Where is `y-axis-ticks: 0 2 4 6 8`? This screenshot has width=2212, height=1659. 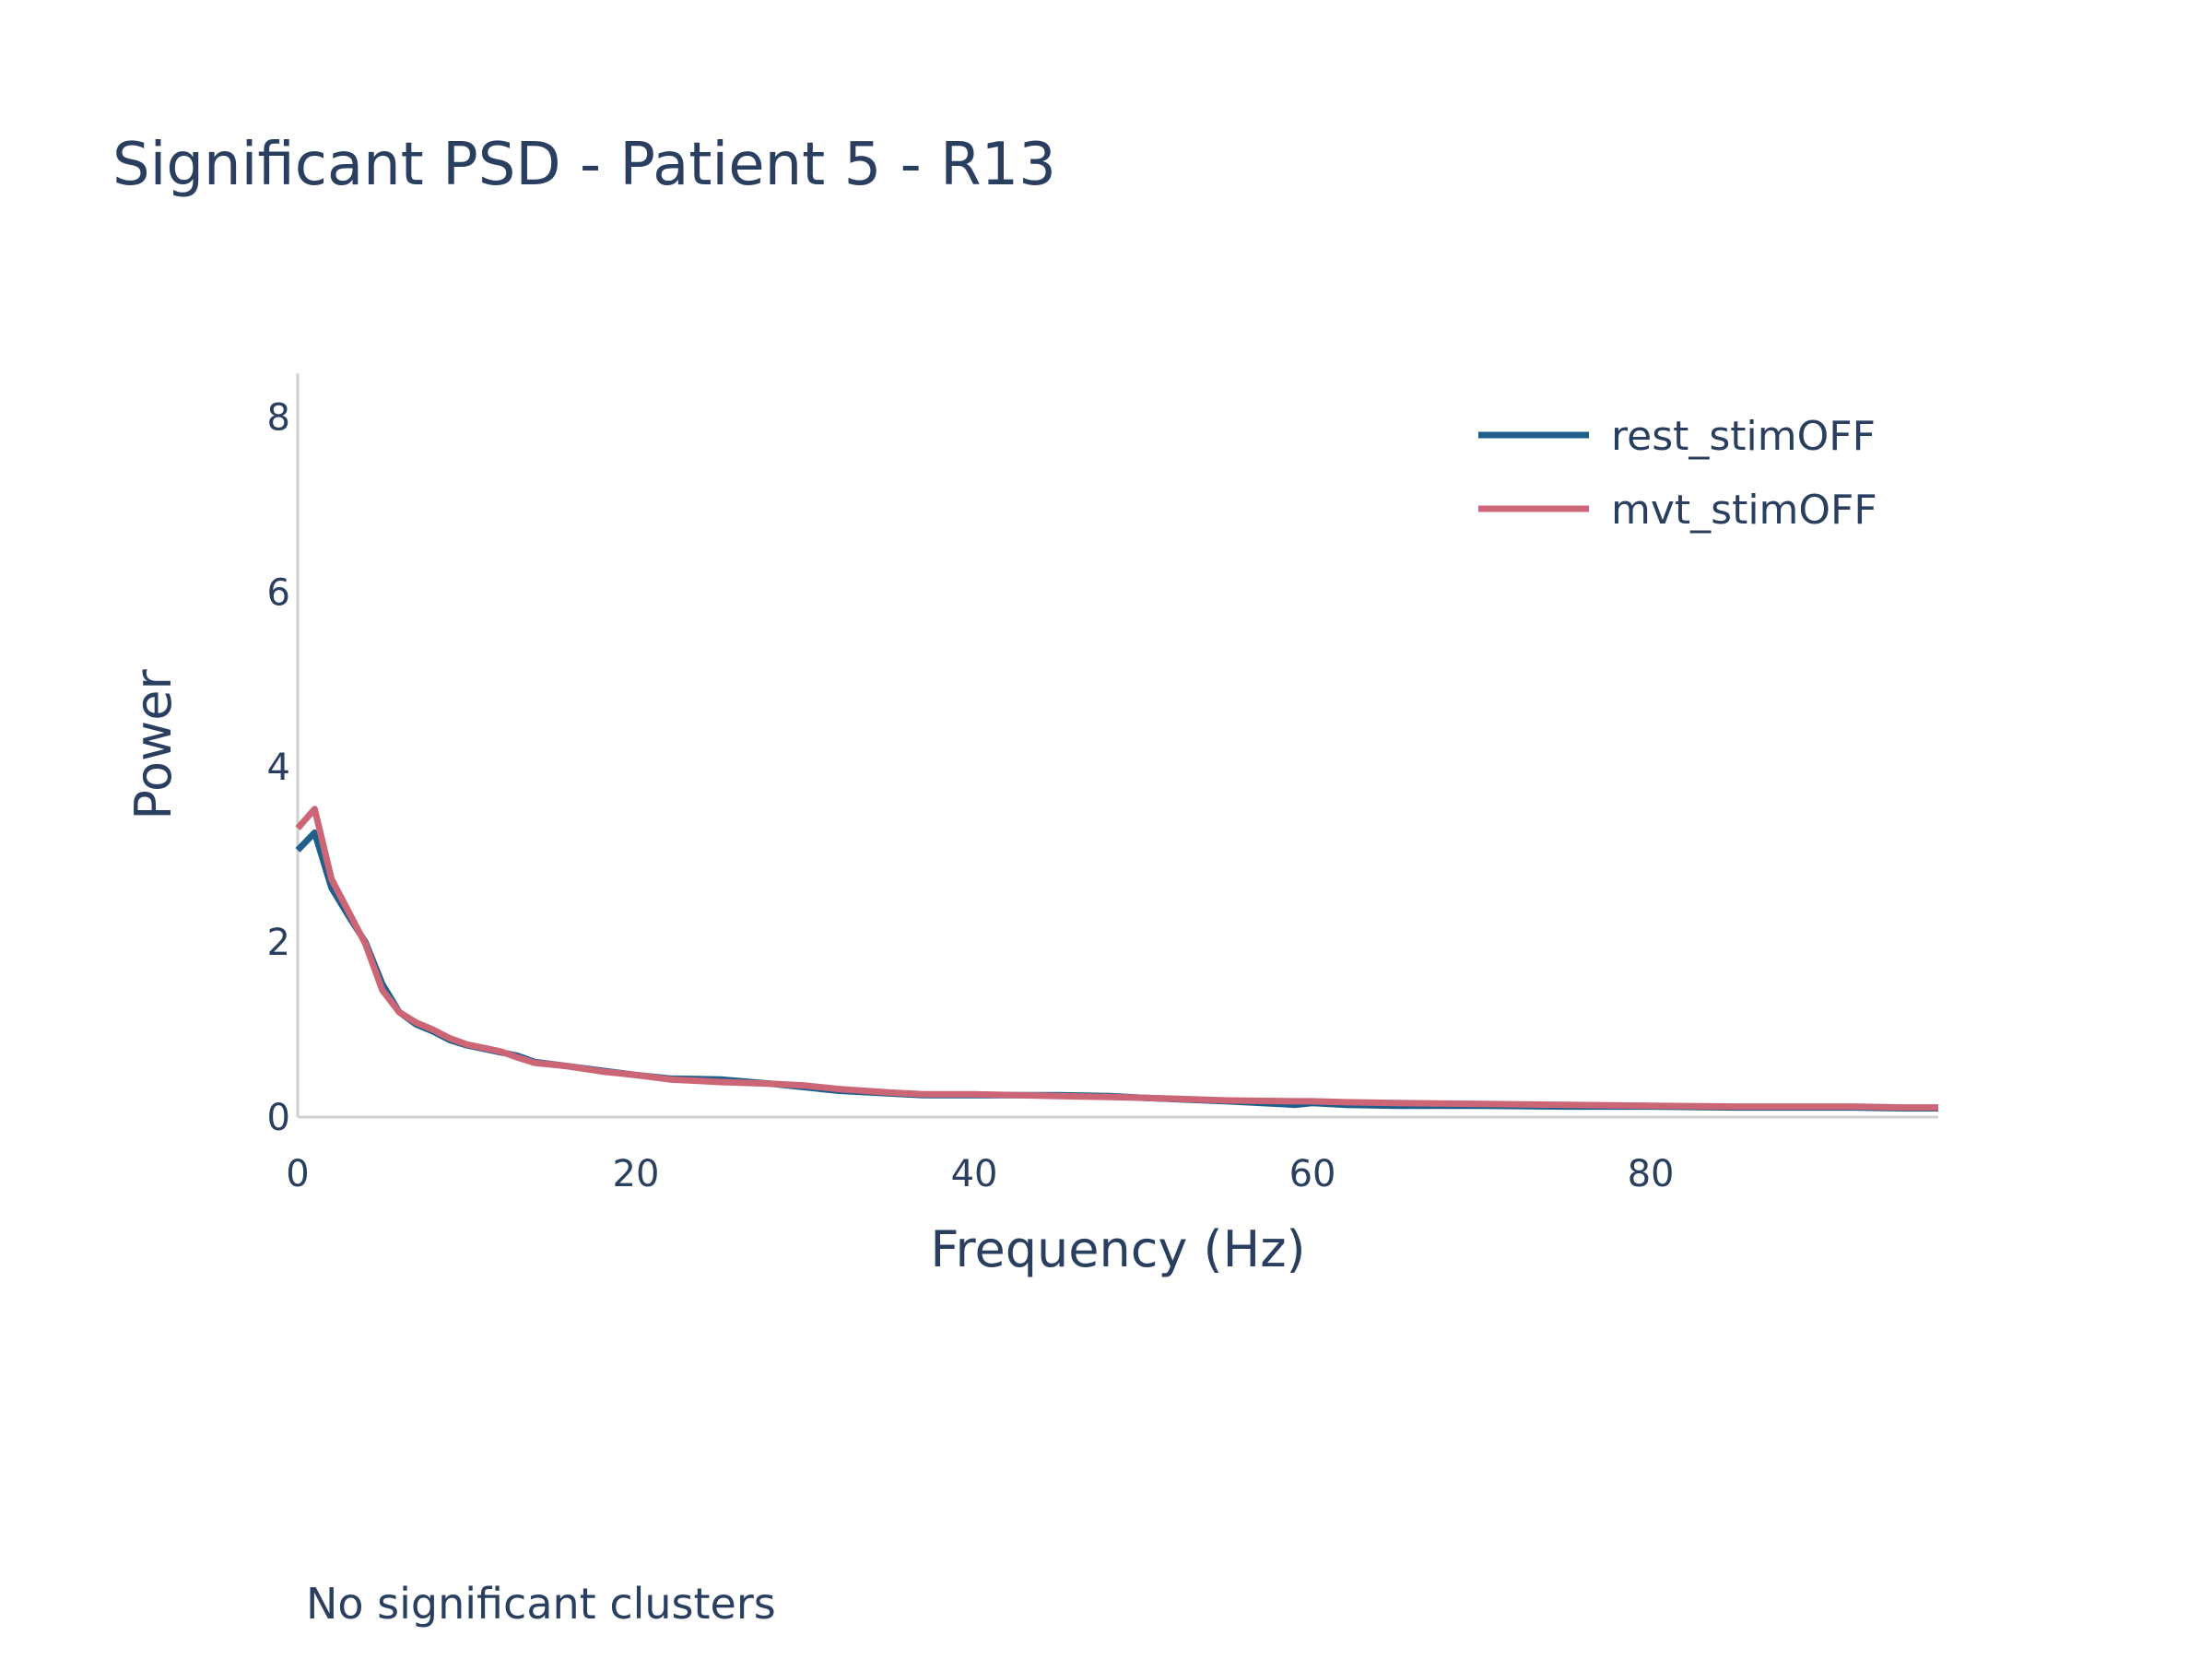 y-axis-ticks: 0 2 4 6 8 is located at coordinates (278, 767).